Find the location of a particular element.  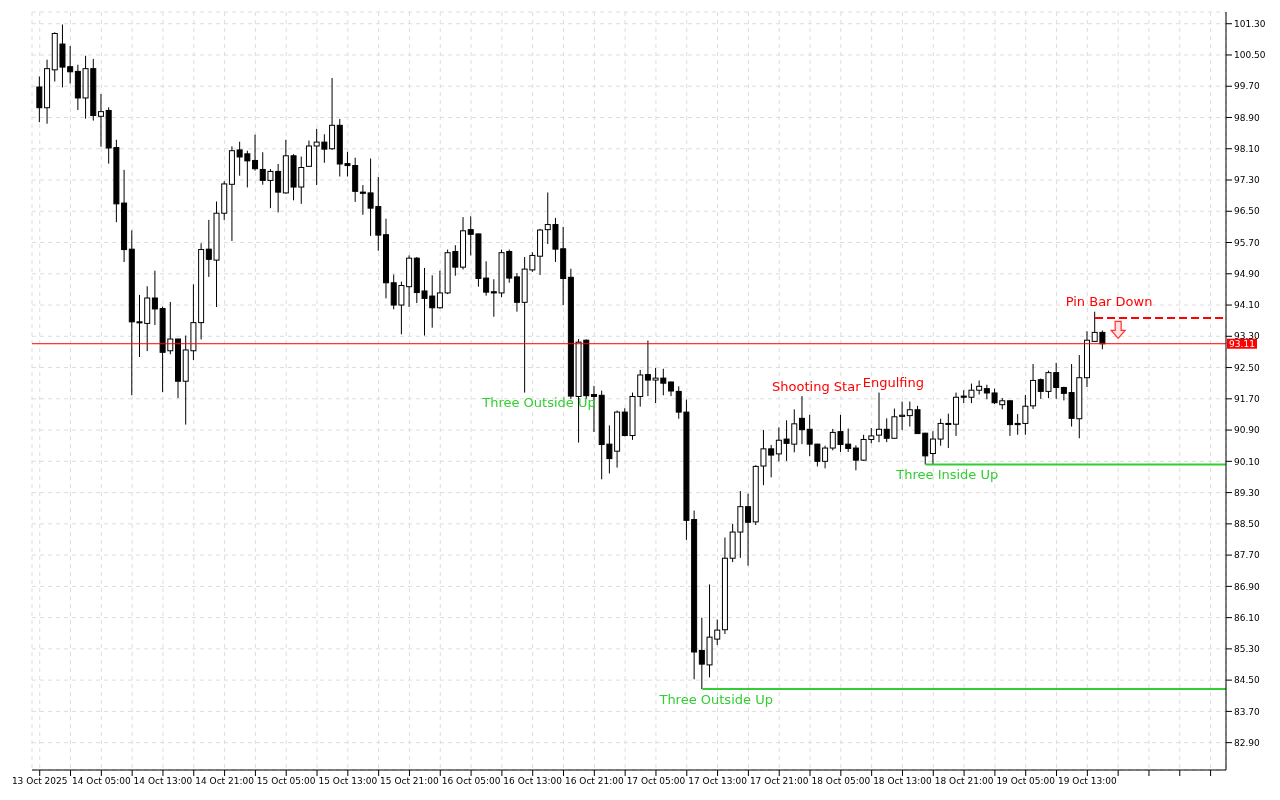

y-tick-label: 94.10 is located at coordinates (1247, 305).